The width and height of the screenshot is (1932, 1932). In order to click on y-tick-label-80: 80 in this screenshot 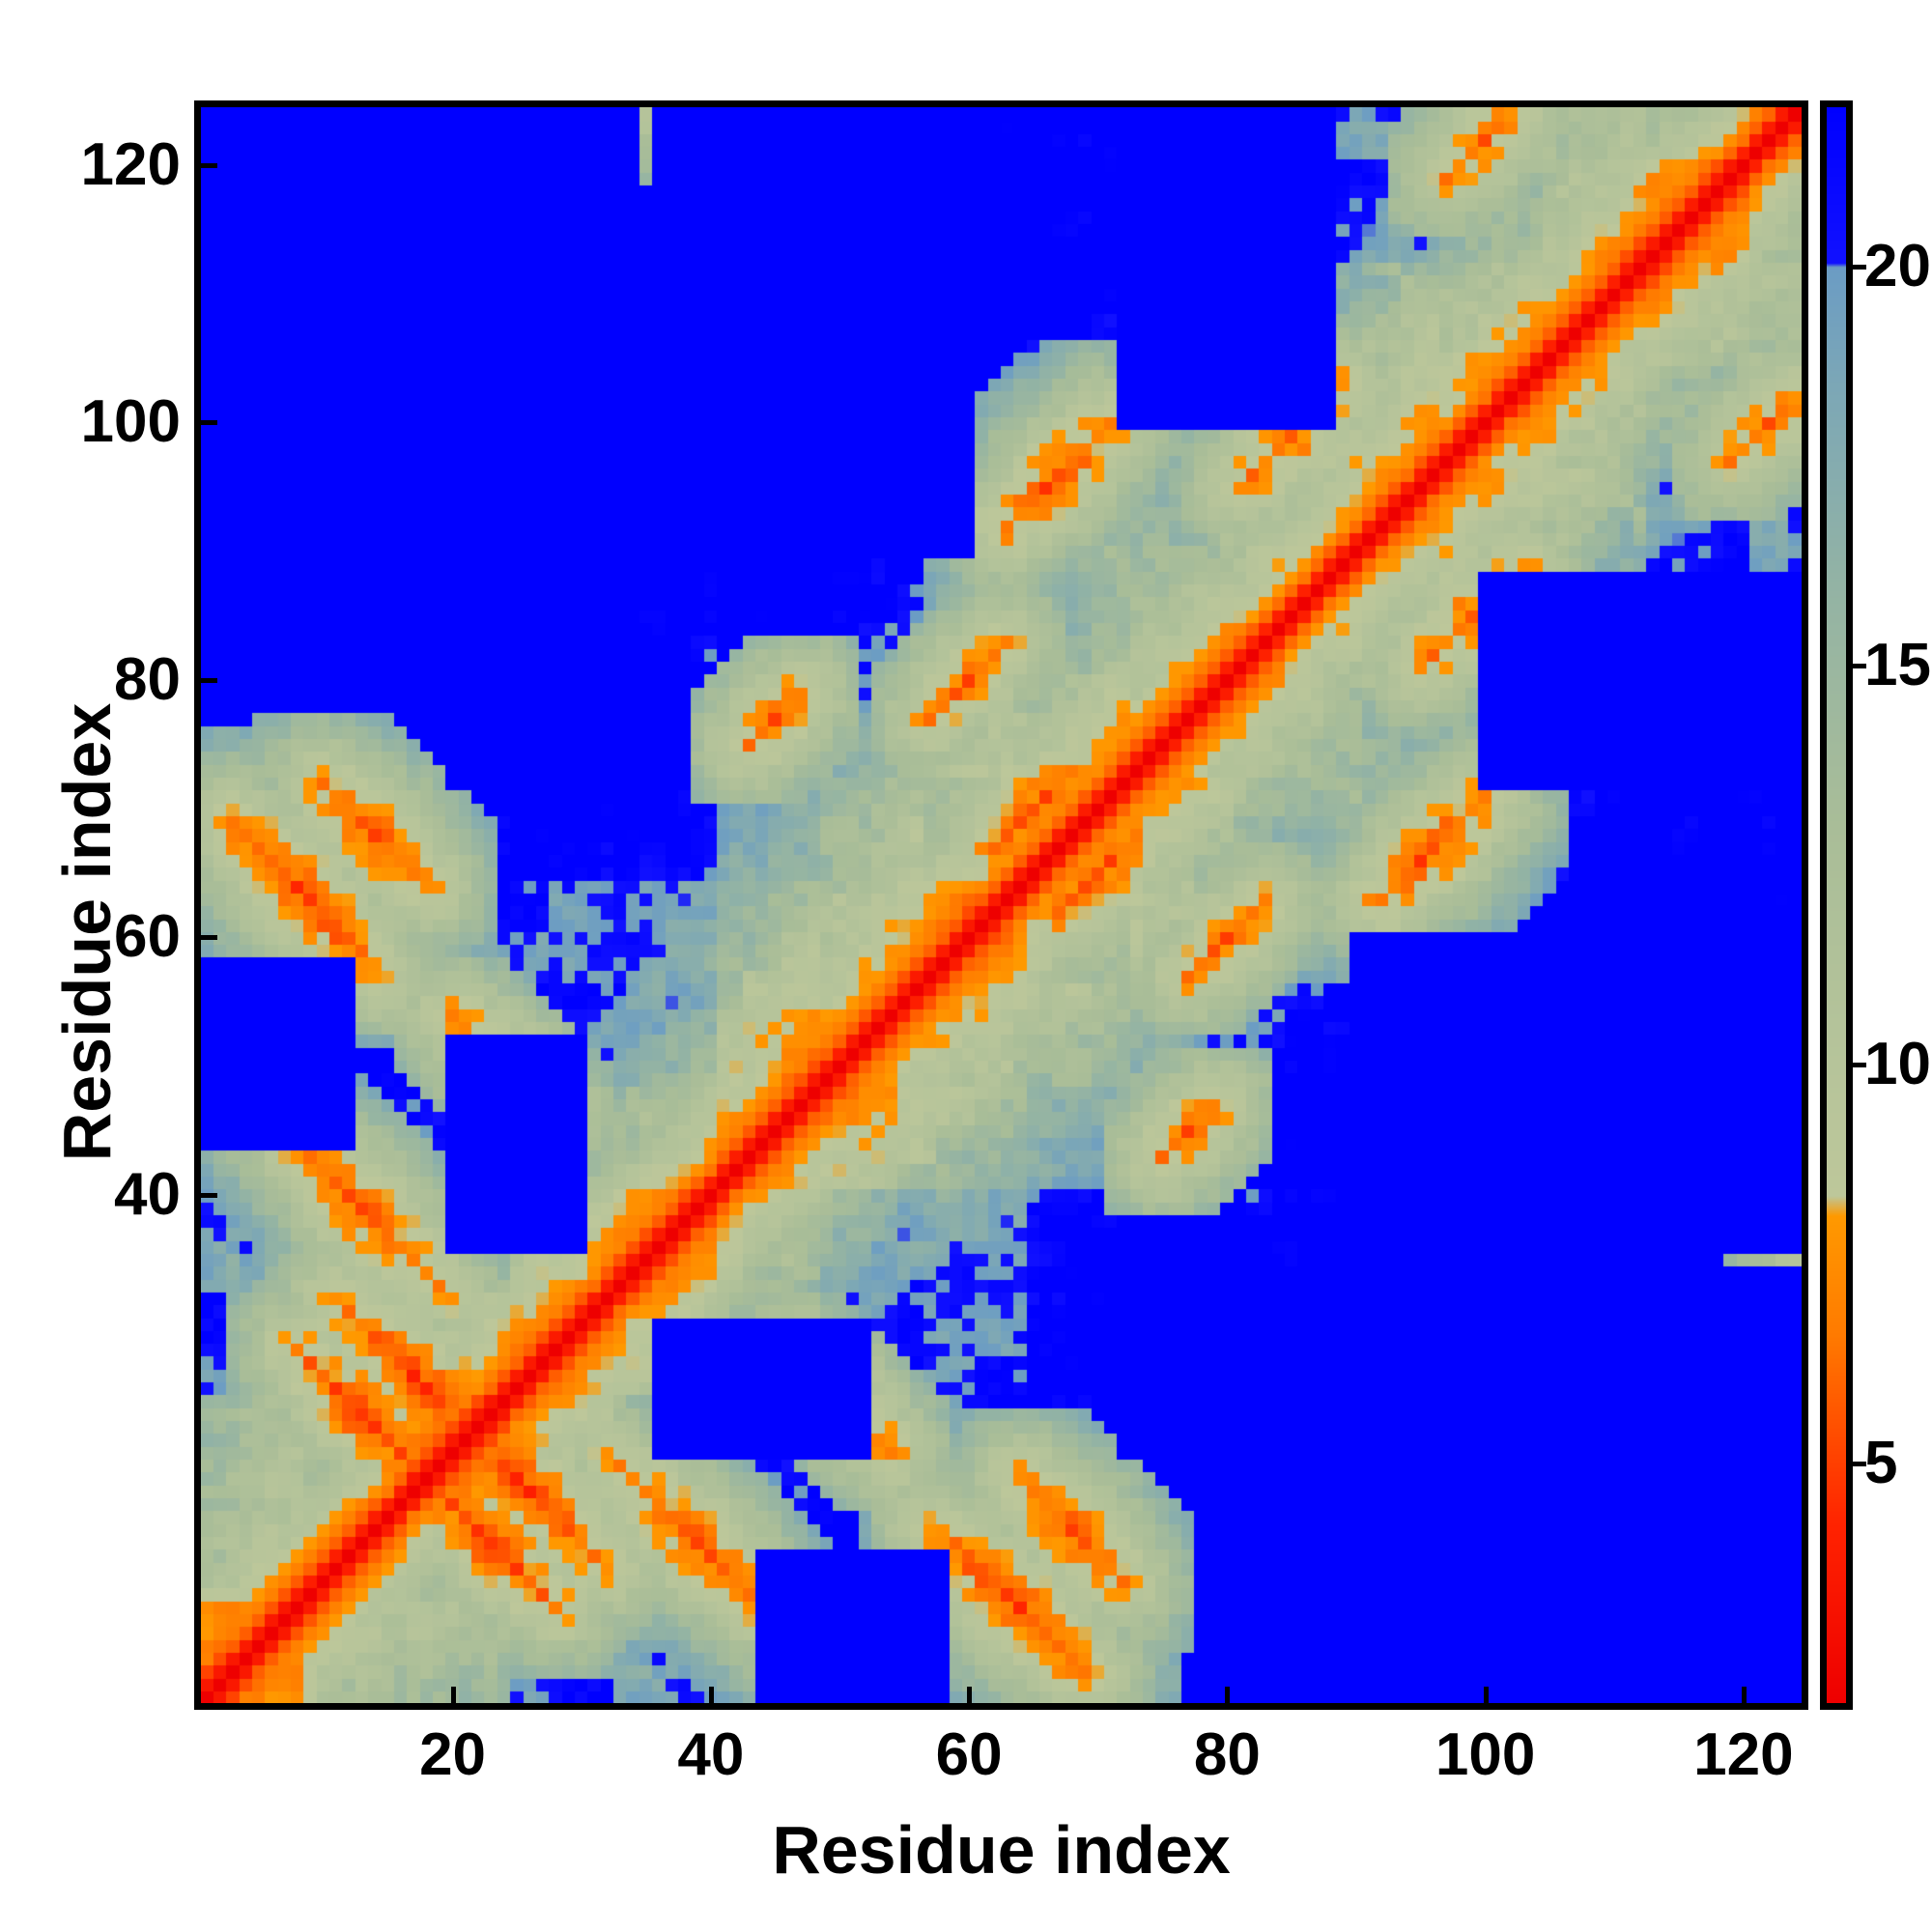, I will do `click(147, 679)`.